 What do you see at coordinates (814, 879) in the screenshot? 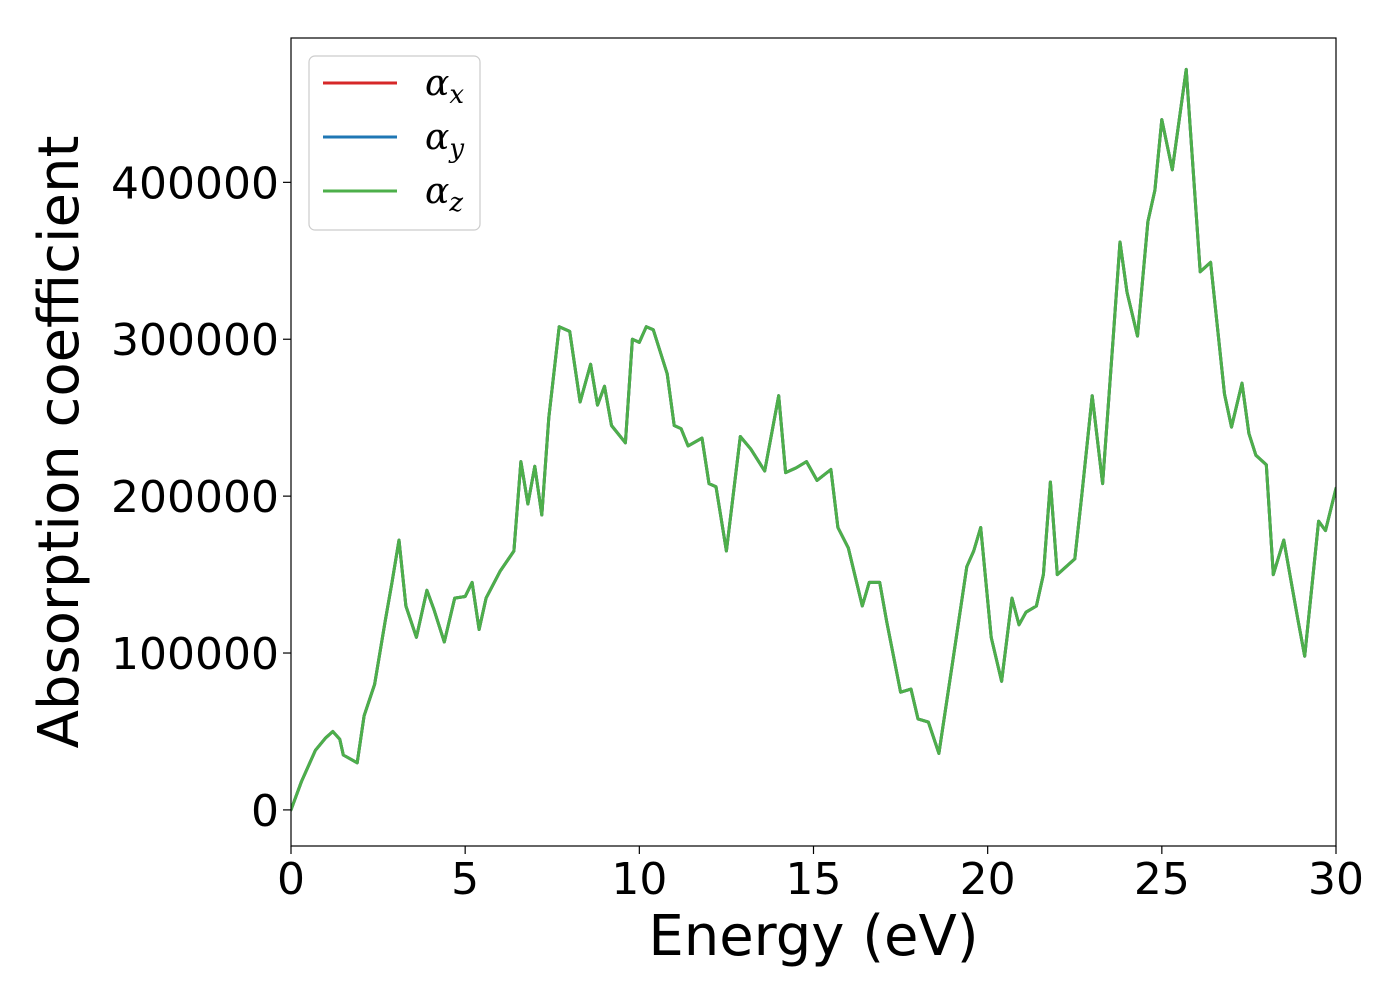
I see `x-tick-label: 15` at bounding box center [814, 879].